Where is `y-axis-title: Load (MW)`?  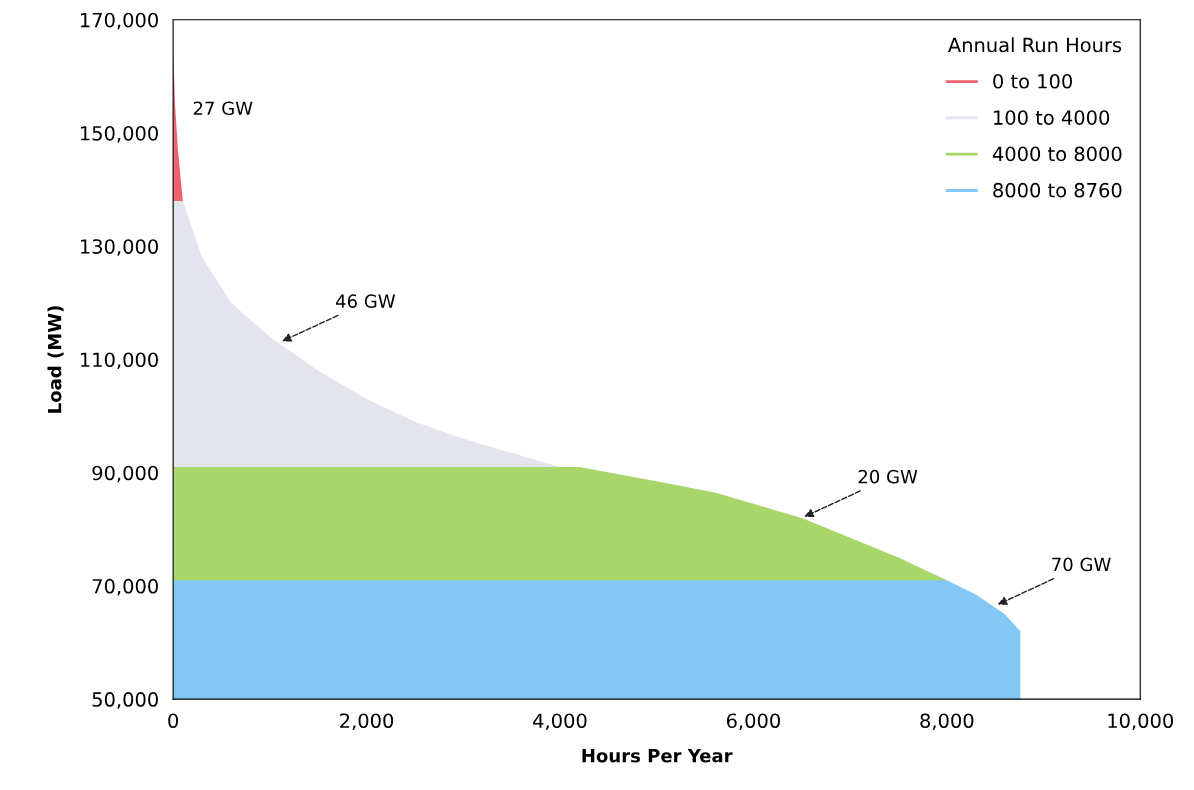
y-axis-title: Load (MW) is located at coordinates (55, 359).